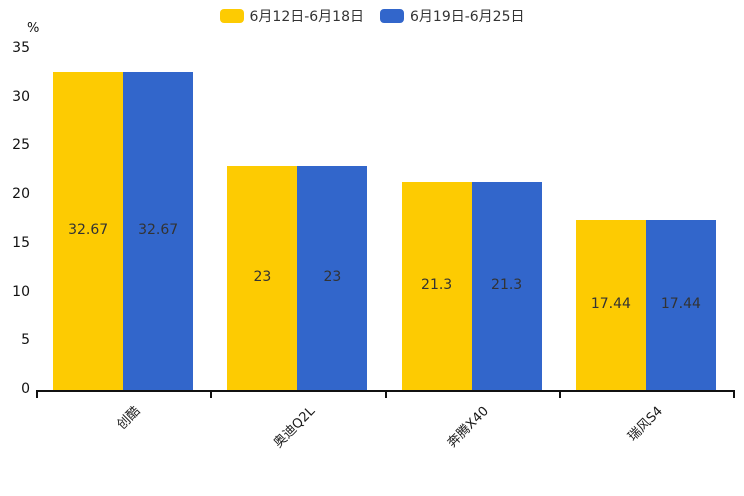  Describe the element at coordinates (25, 340) in the screenshot. I see `y-axis-tick-label: 5` at that location.